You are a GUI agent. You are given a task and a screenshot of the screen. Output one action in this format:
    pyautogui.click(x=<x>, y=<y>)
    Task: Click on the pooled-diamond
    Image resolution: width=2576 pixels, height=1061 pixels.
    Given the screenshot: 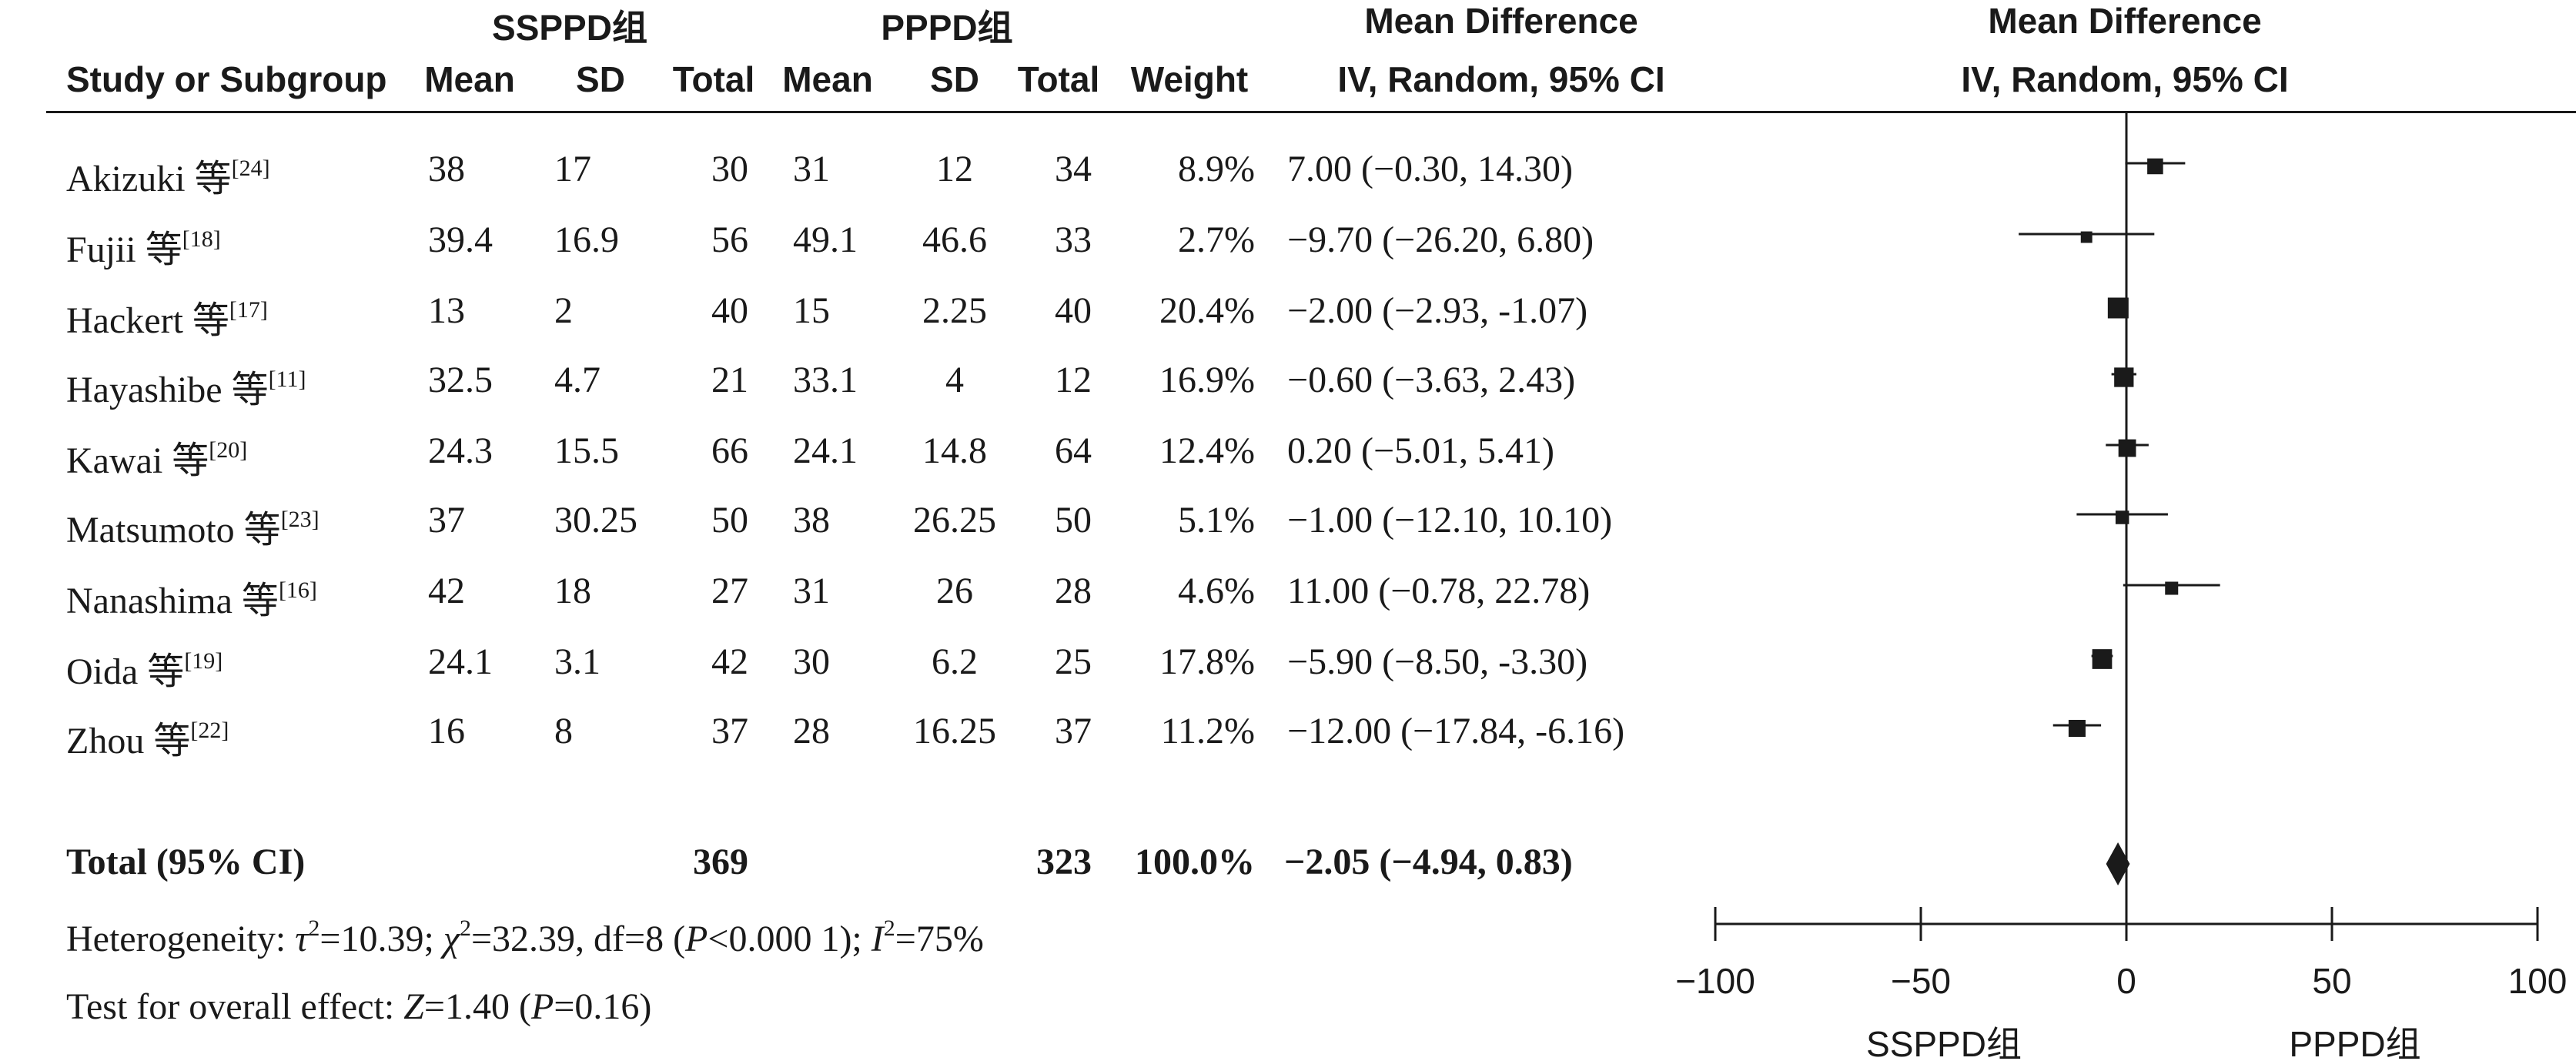 What is the action you would take?
    pyautogui.click(x=2118, y=863)
    